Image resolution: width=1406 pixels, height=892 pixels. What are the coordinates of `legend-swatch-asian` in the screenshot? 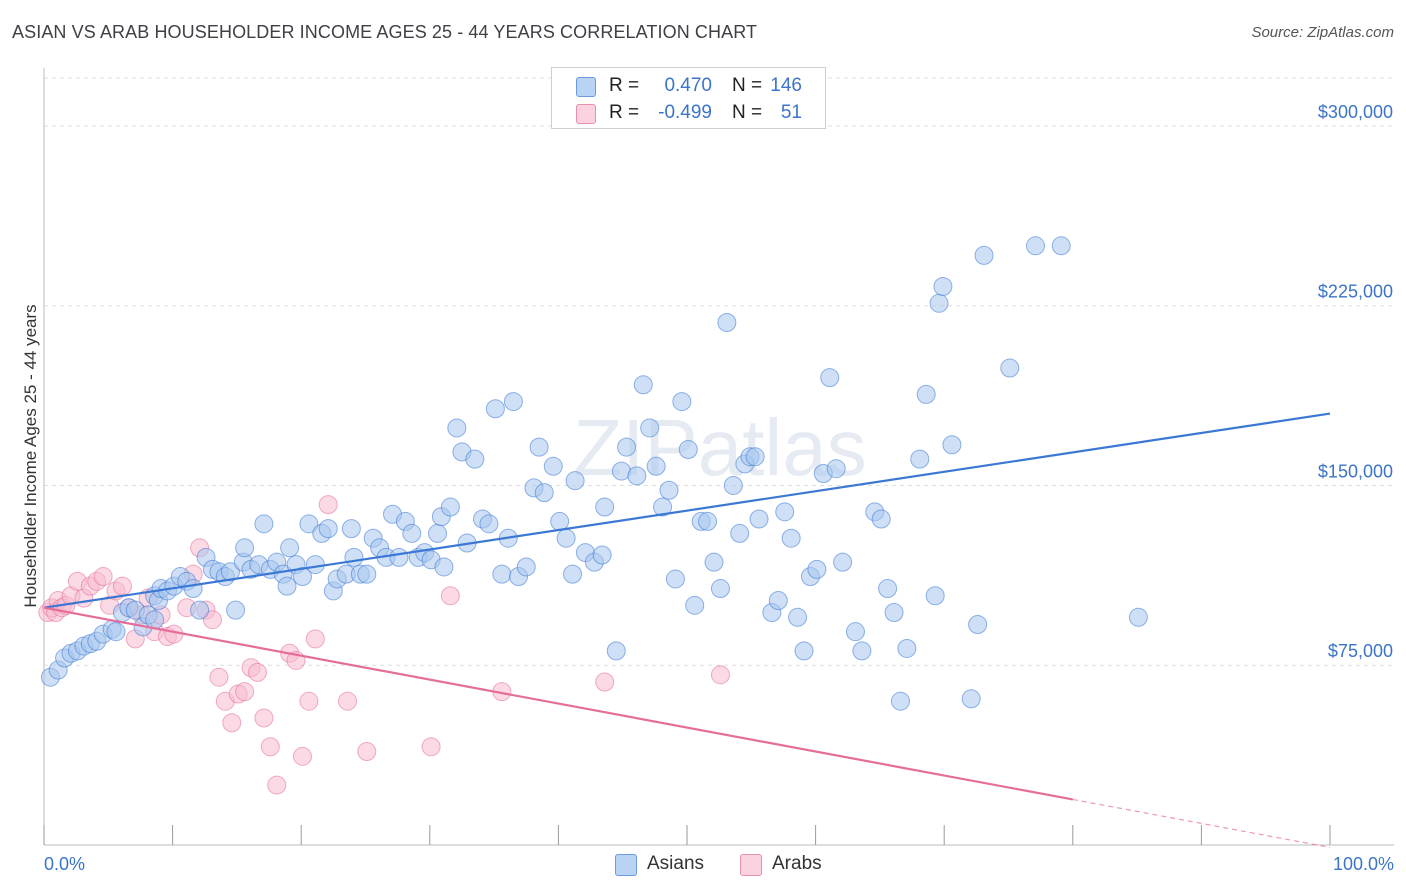 It's located at (586, 87).